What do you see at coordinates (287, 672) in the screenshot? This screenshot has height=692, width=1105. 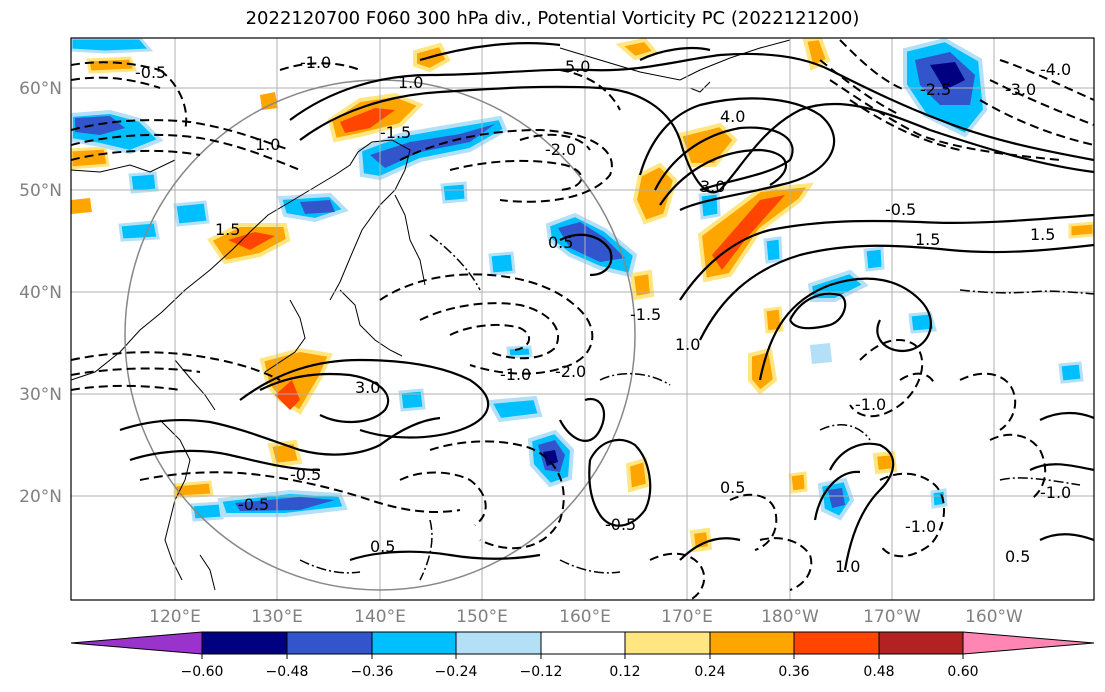 I see `colorbar-tick-label: −0.48` at bounding box center [287, 672].